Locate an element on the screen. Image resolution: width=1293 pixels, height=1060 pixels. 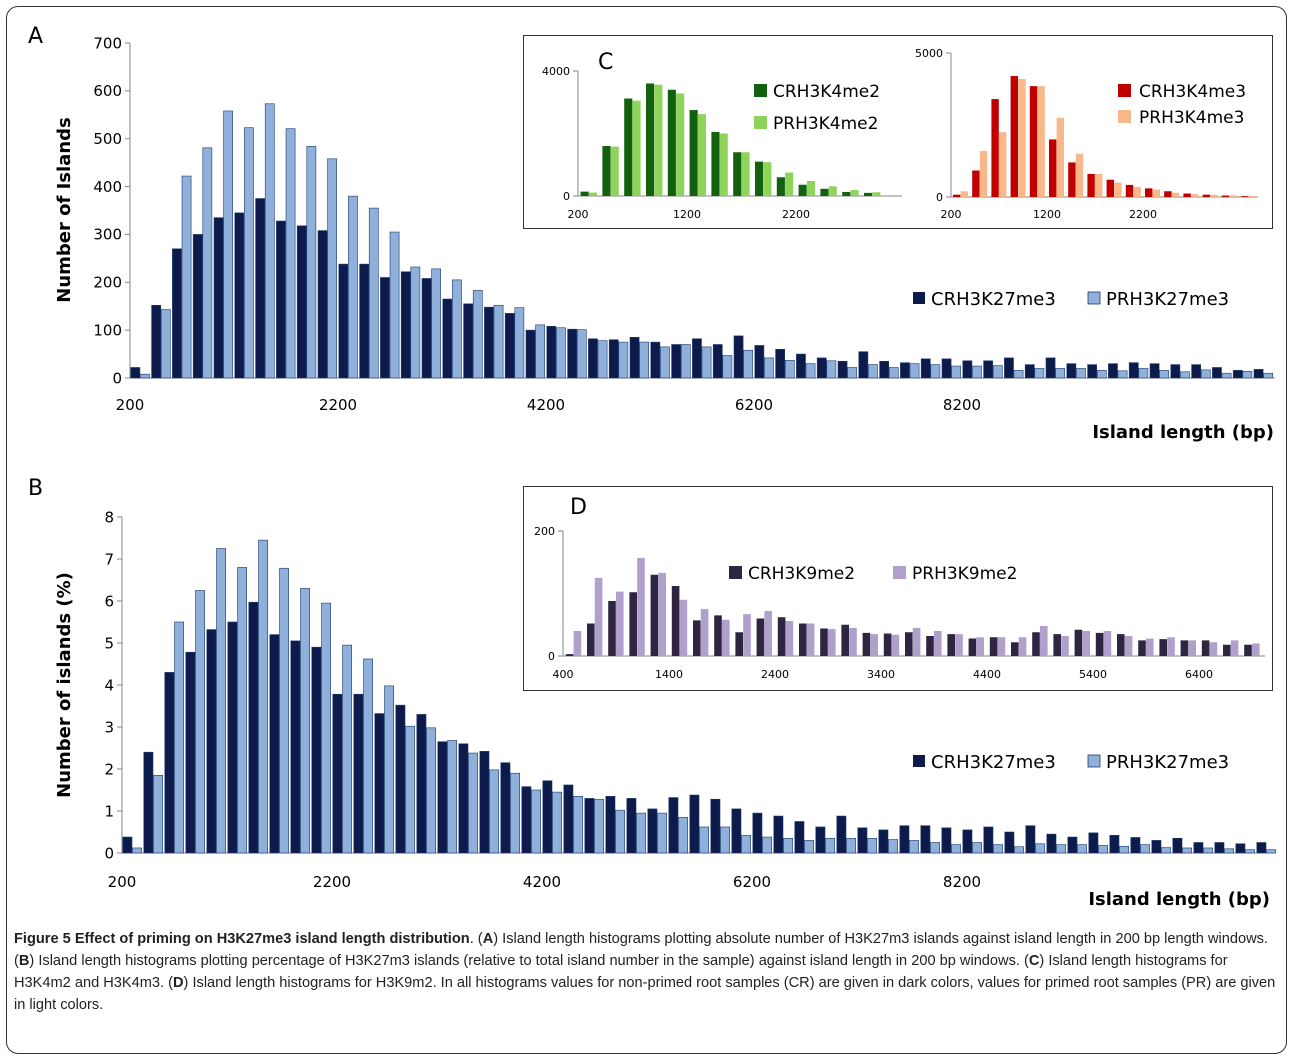
legend-label-pr: PRH3K27me3 is located at coordinates (1167, 762).